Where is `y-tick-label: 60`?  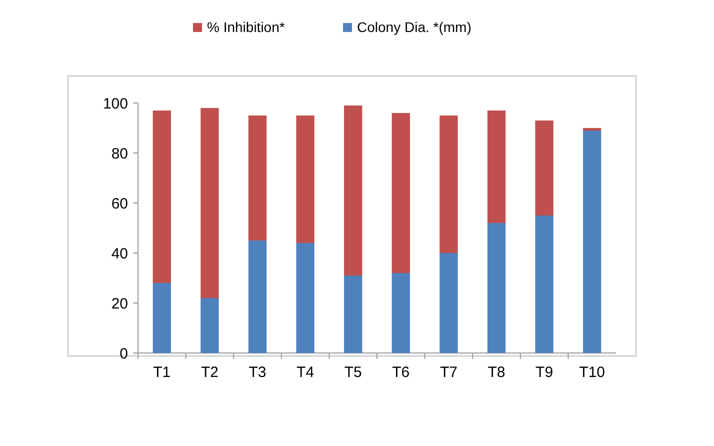 y-tick-label: 60 is located at coordinates (119, 203).